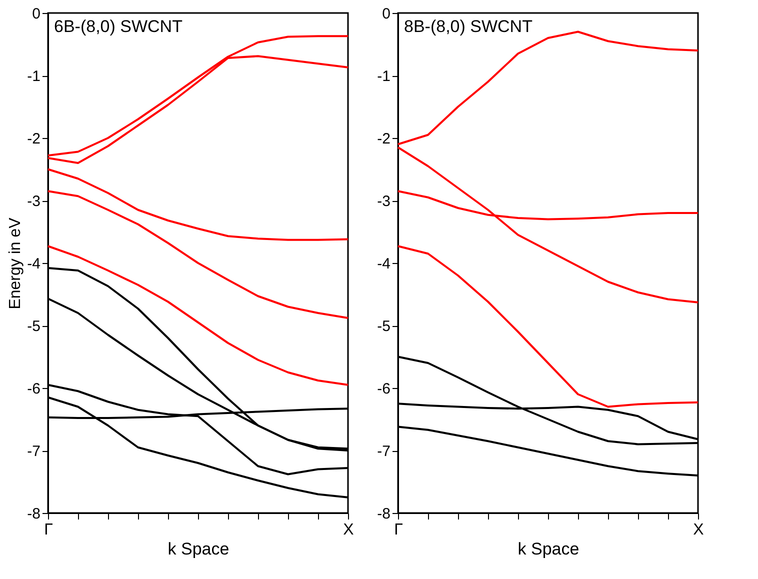  What do you see at coordinates (118, 26) in the screenshot?
I see `chart-title: 6B-(8,0) SWCNT` at bounding box center [118, 26].